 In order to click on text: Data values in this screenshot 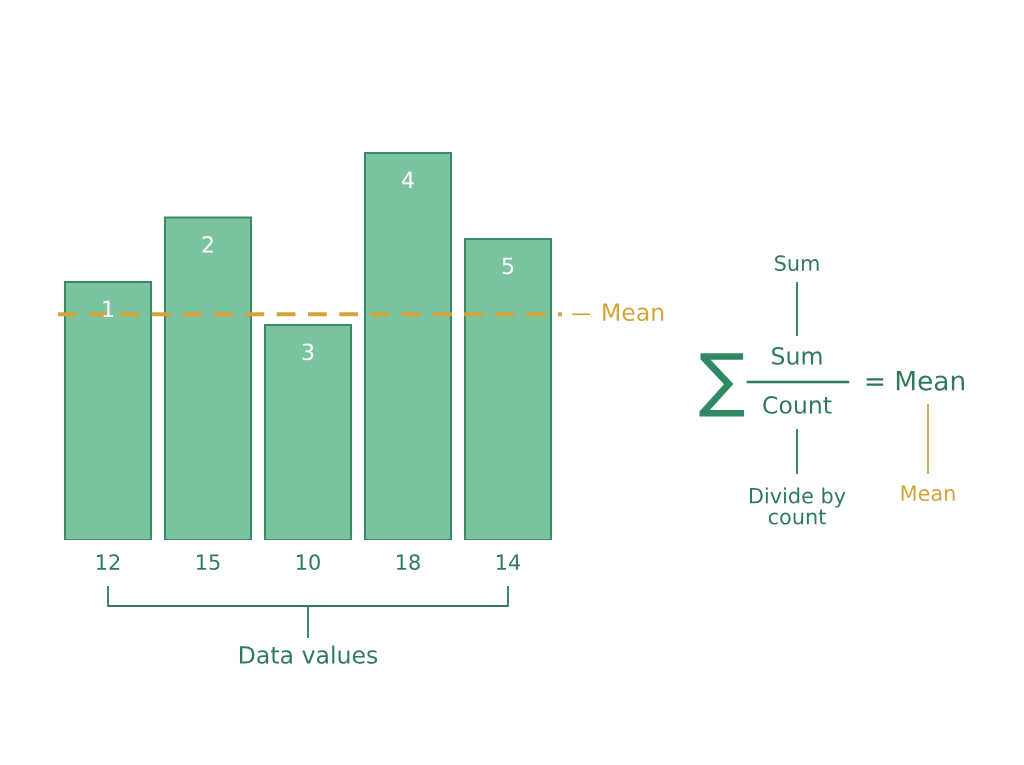, I will do `click(308, 654)`.